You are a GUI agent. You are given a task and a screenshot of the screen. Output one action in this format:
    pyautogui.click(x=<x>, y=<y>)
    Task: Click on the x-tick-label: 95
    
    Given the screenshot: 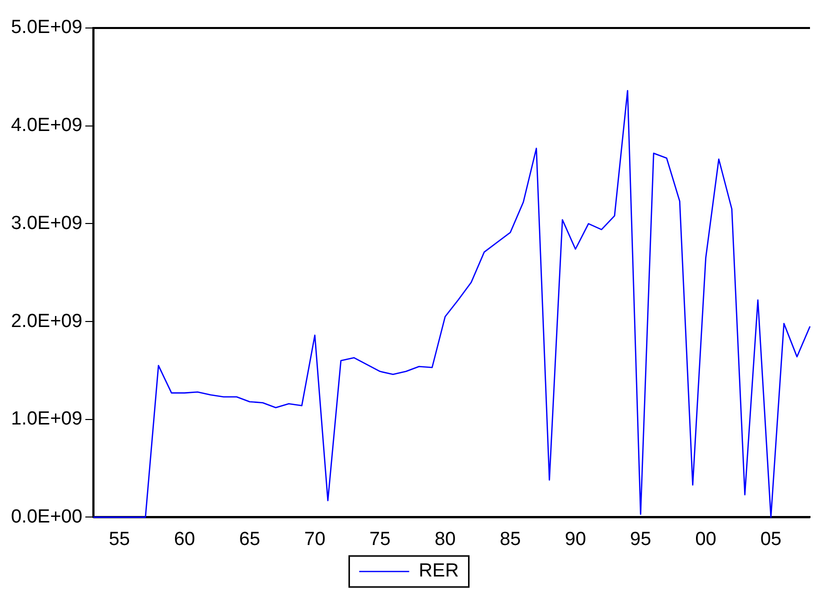 What is the action you would take?
    pyautogui.click(x=641, y=539)
    